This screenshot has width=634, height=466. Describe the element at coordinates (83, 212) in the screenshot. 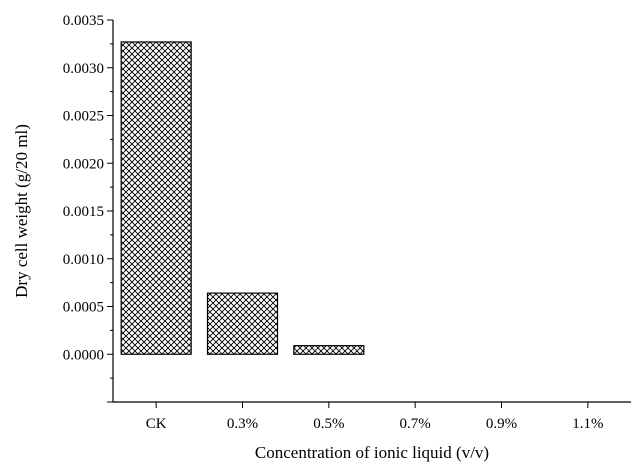

I see `y-tick-label: 0.0015` at that location.